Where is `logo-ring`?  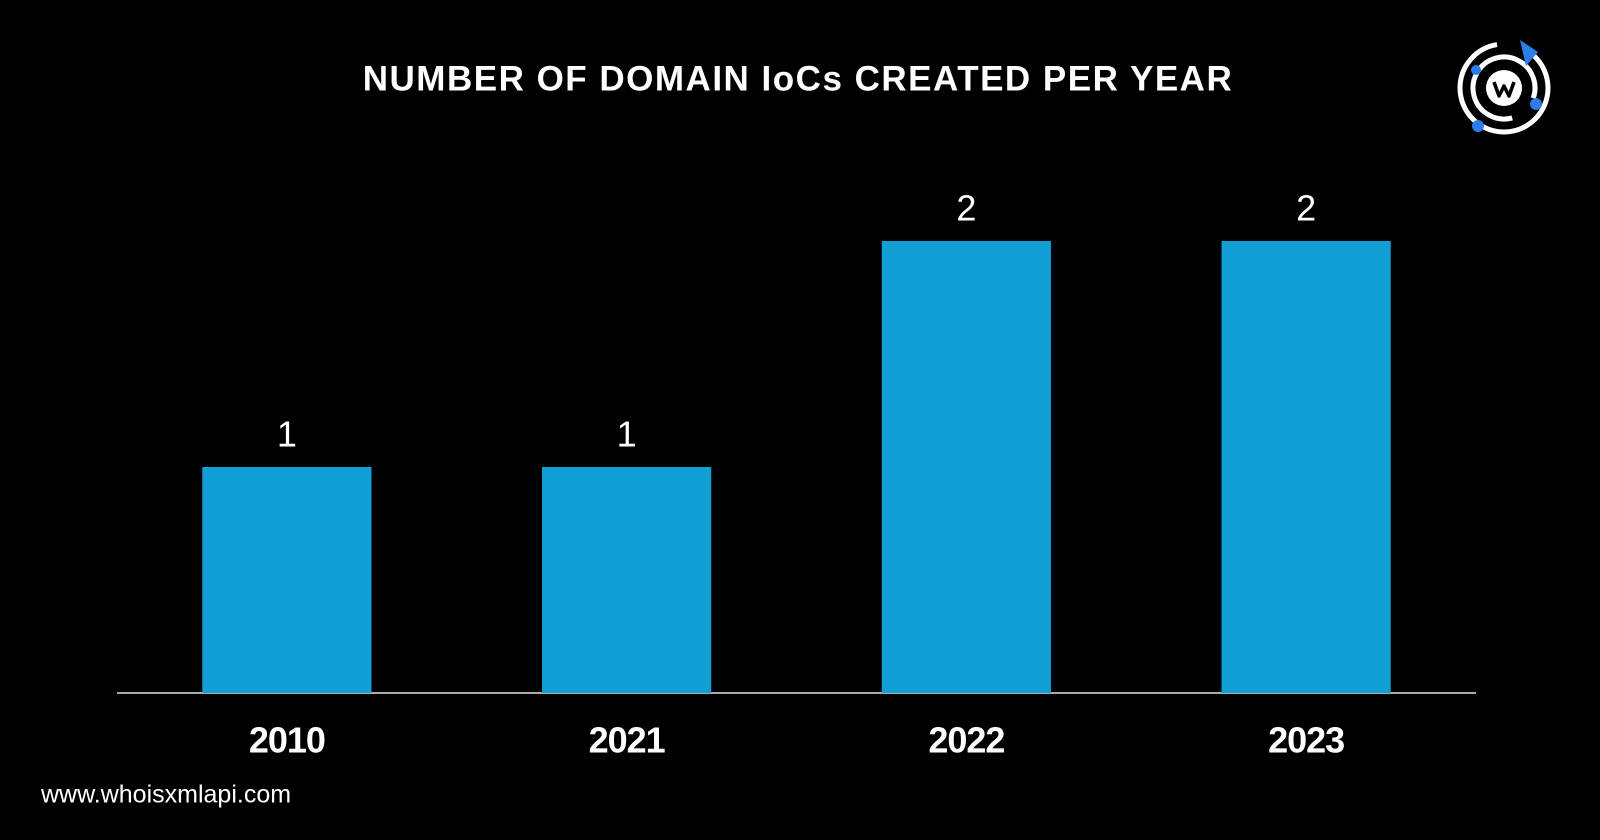 logo-ring is located at coordinates (1504, 88).